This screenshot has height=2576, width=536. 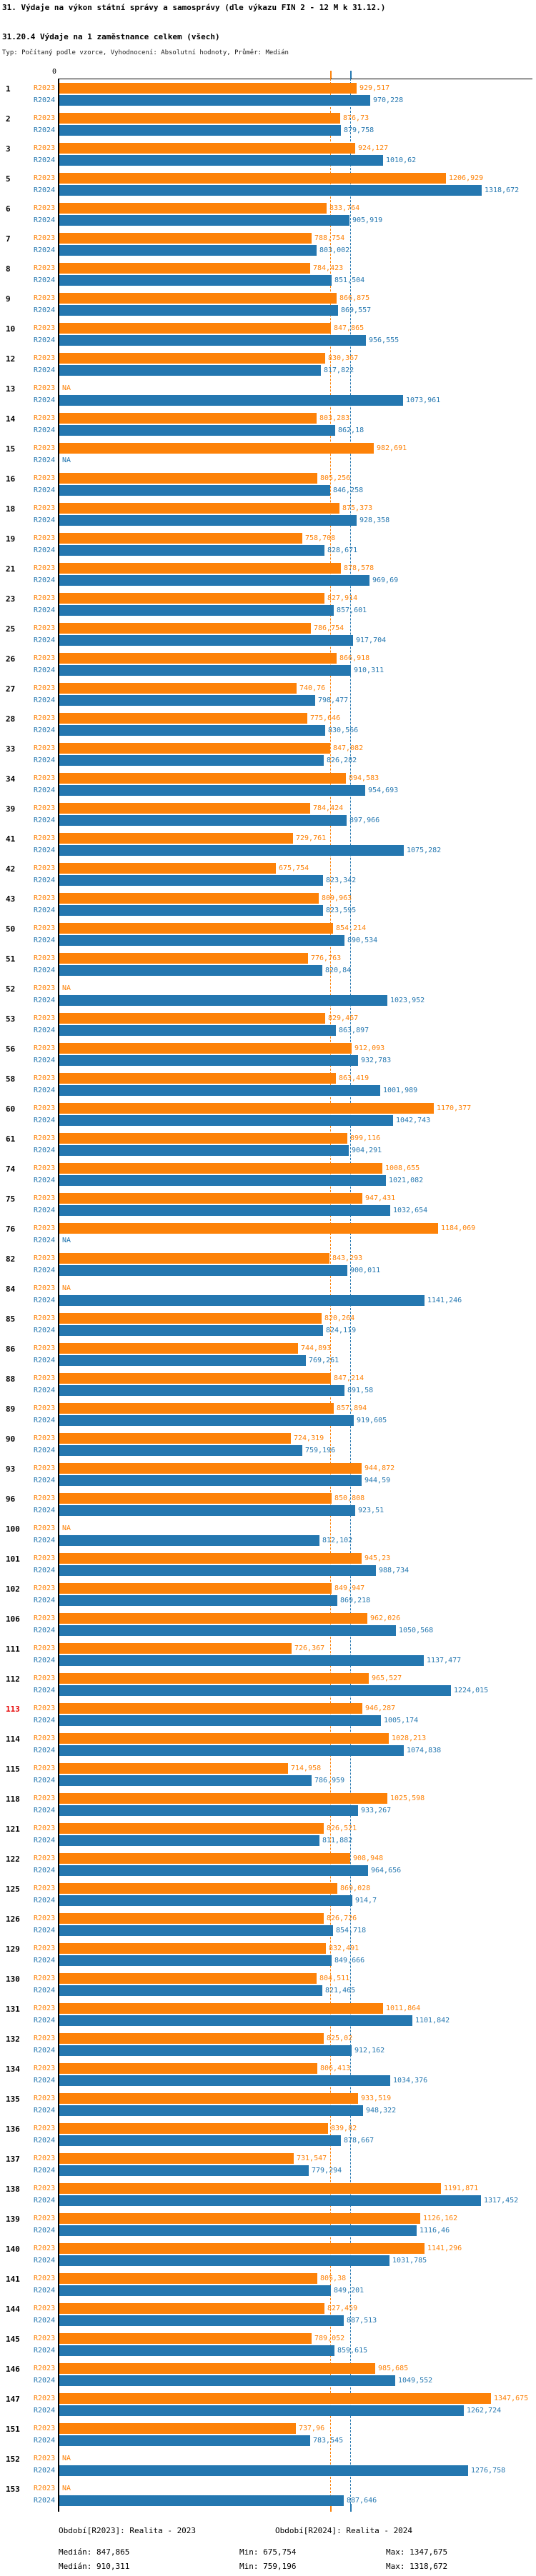 I want to click on value-label: 905,919, so click(x=367, y=220).